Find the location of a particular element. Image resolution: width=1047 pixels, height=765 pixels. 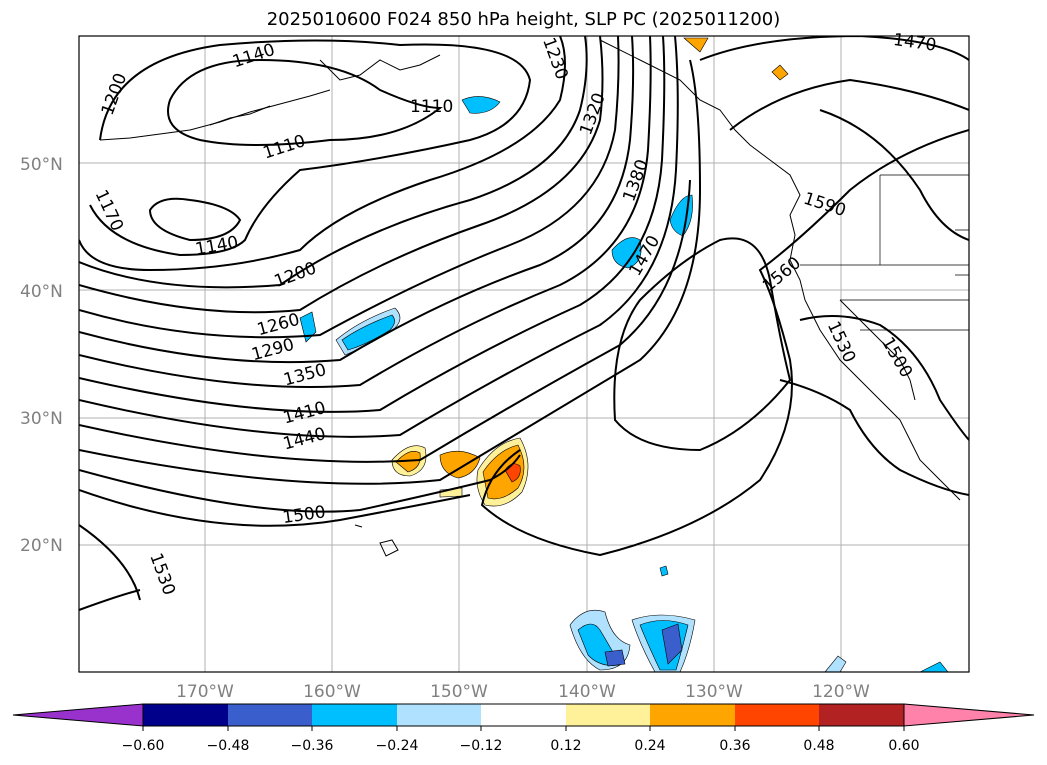

colorbar-tick-label: −0.36 is located at coordinates (312, 746).